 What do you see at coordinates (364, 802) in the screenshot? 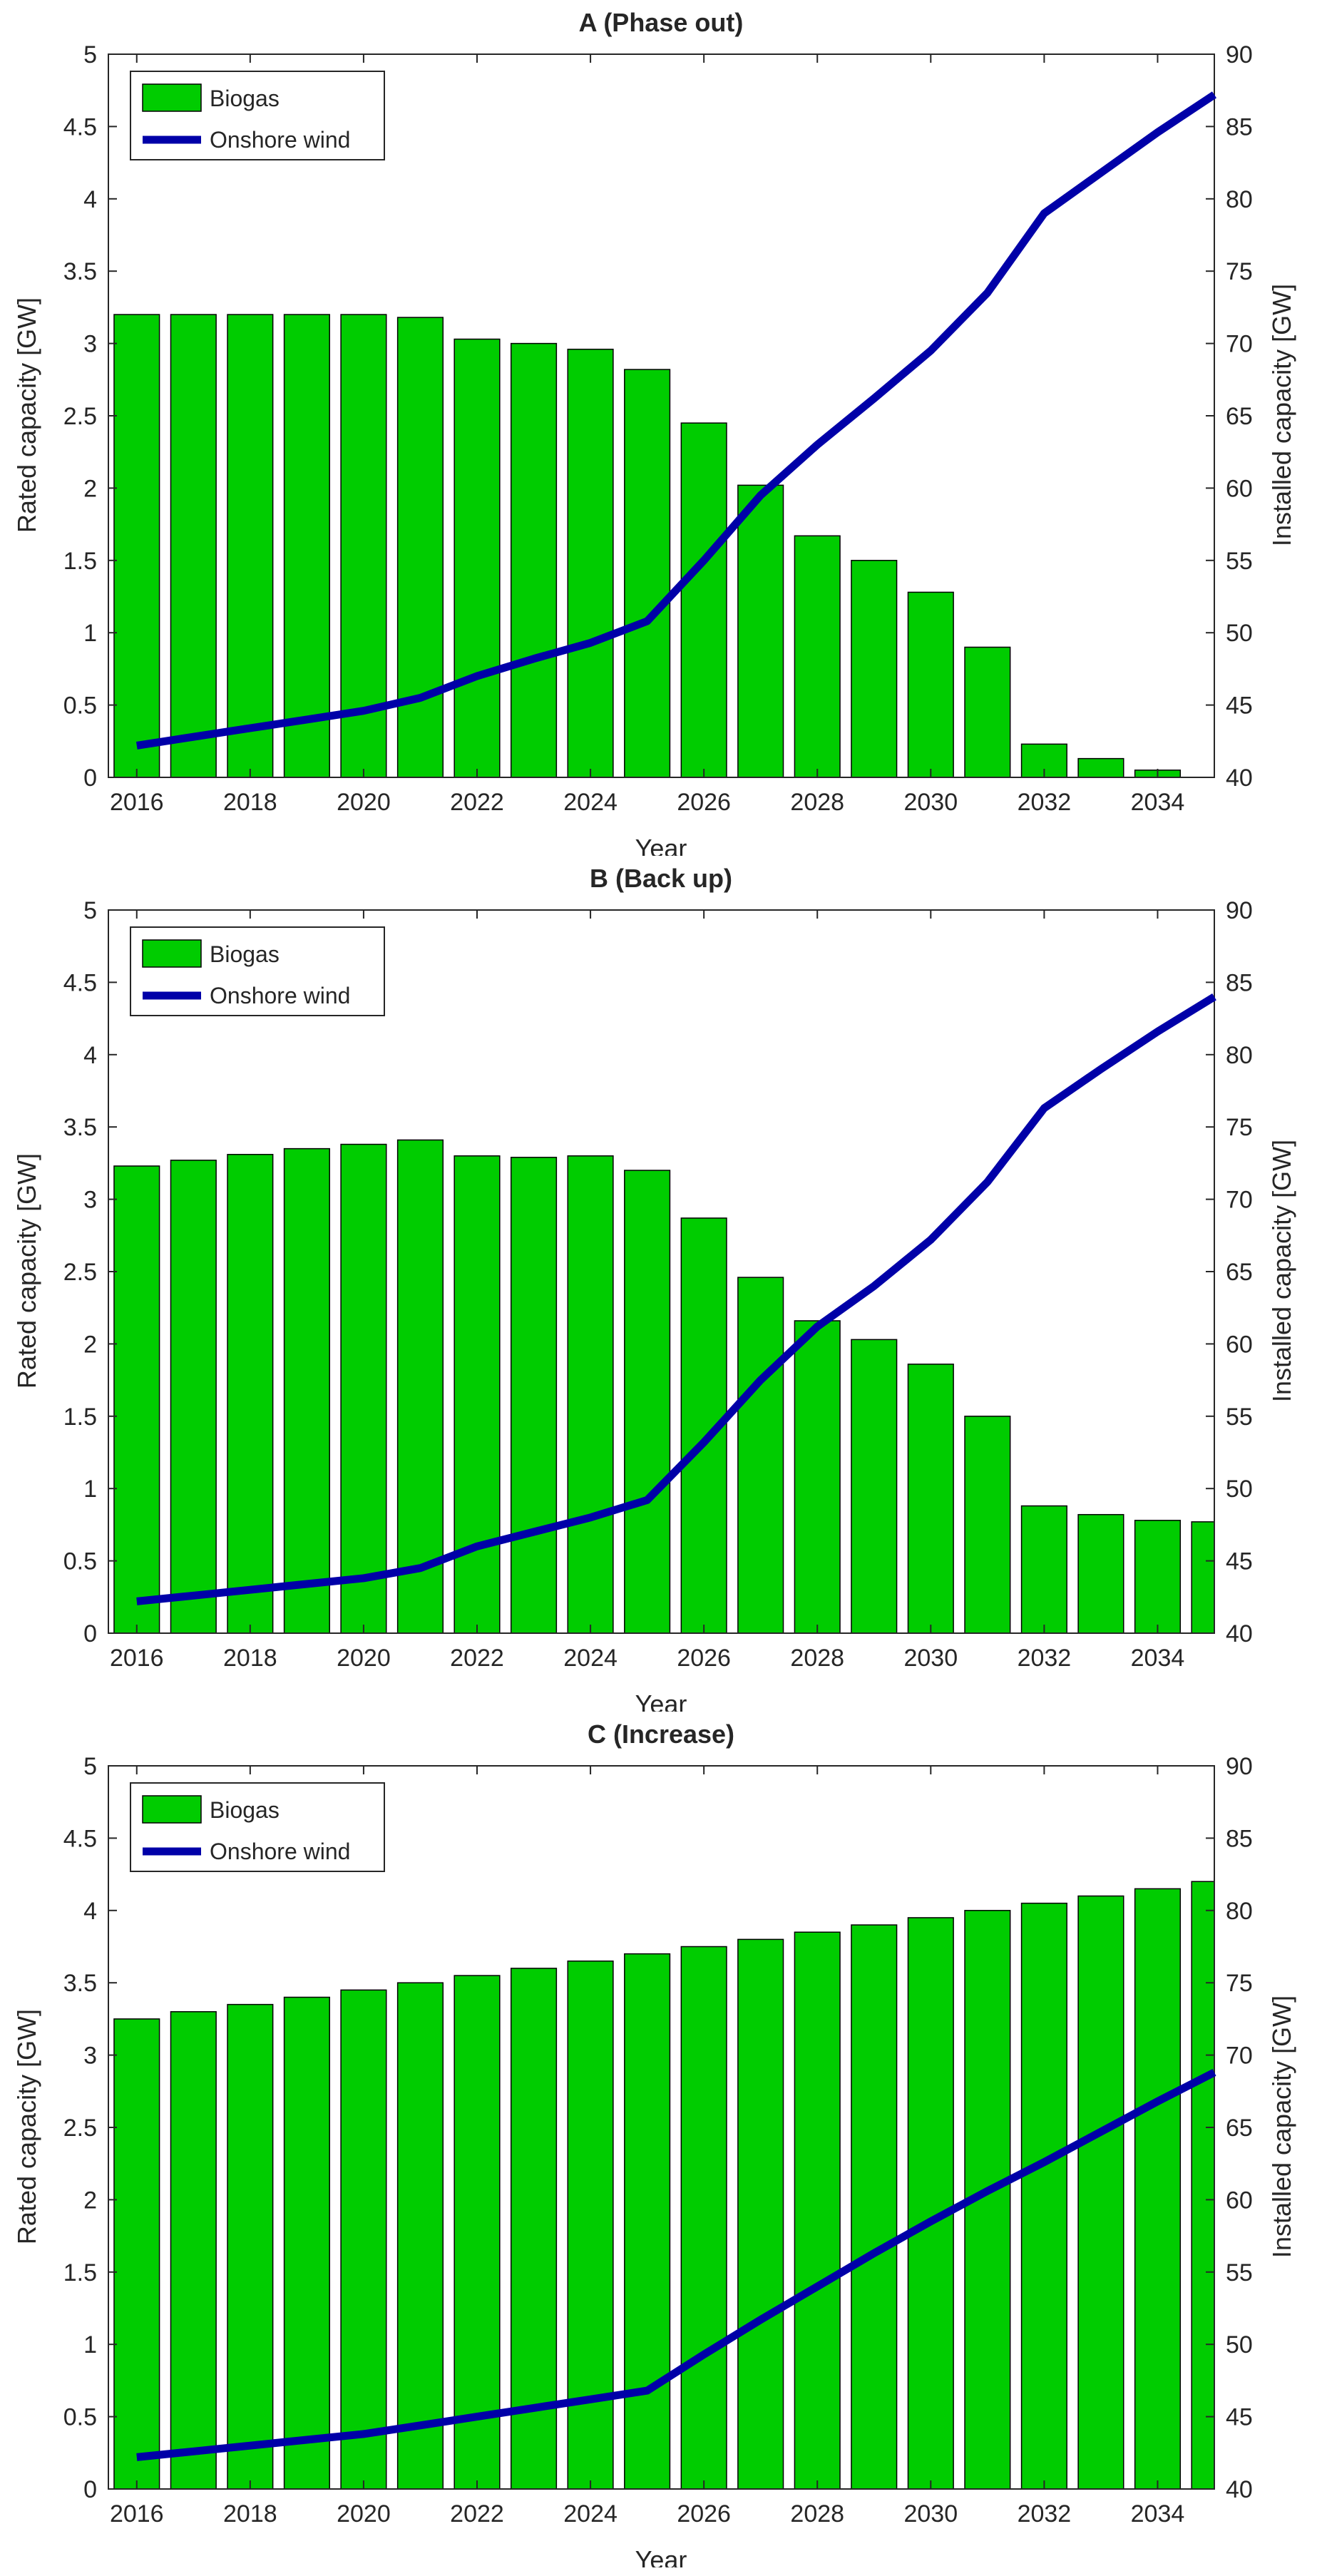
I see `x-tick-label-2020: 2020` at bounding box center [364, 802].